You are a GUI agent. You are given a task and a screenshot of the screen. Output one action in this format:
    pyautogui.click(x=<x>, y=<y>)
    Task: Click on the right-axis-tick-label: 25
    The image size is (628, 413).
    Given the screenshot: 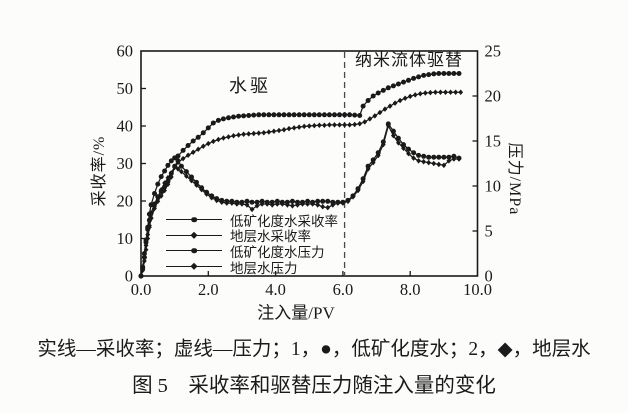 What is the action you would take?
    pyautogui.click(x=493, y=51)
    